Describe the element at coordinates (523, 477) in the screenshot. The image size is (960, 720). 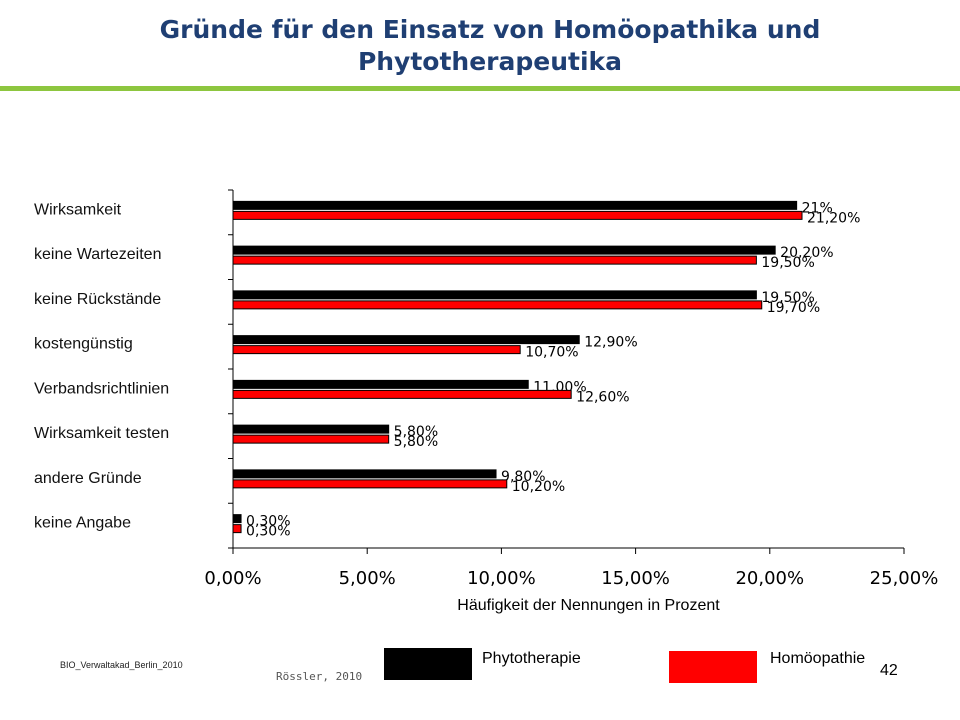
I see `data-label: 9,80%` at that location.